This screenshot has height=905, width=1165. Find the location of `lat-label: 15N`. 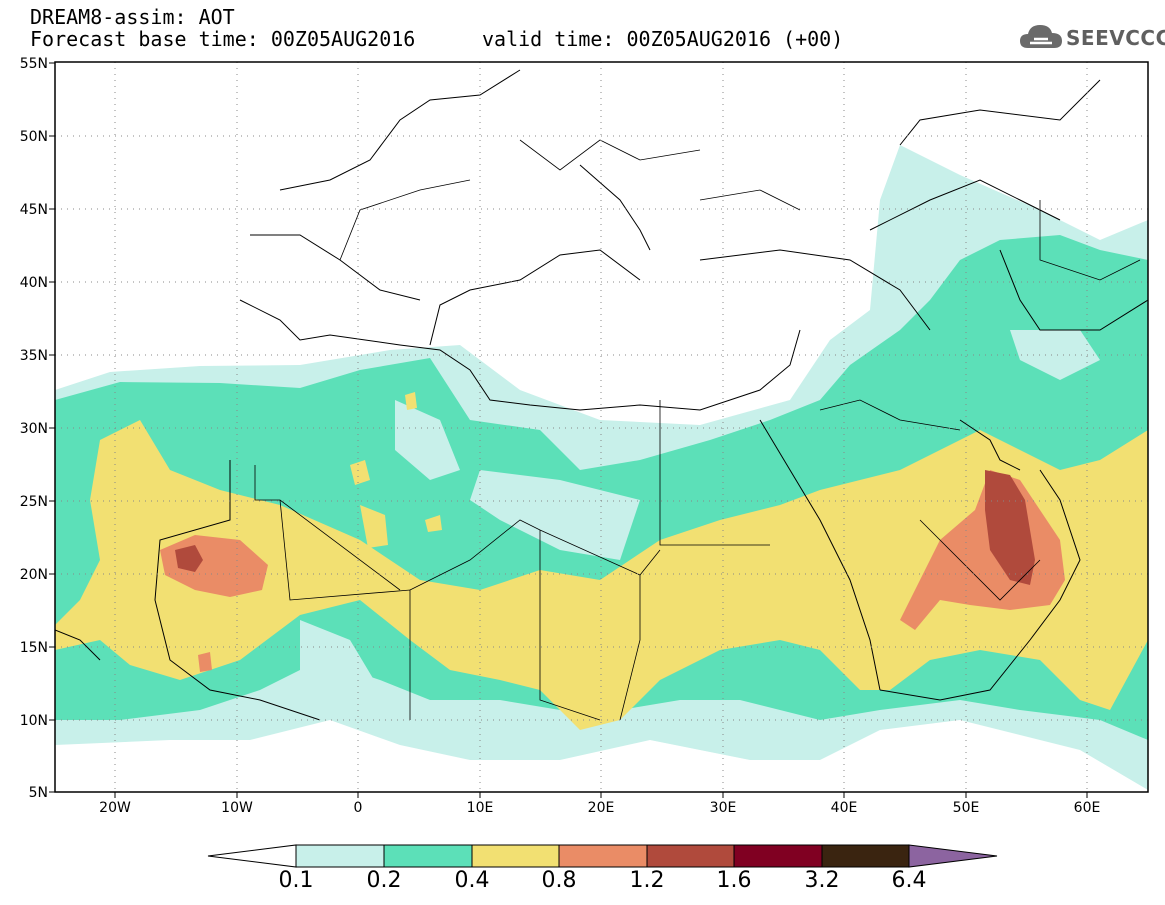

lat-label: 15N is located at coordinates (33, 648).